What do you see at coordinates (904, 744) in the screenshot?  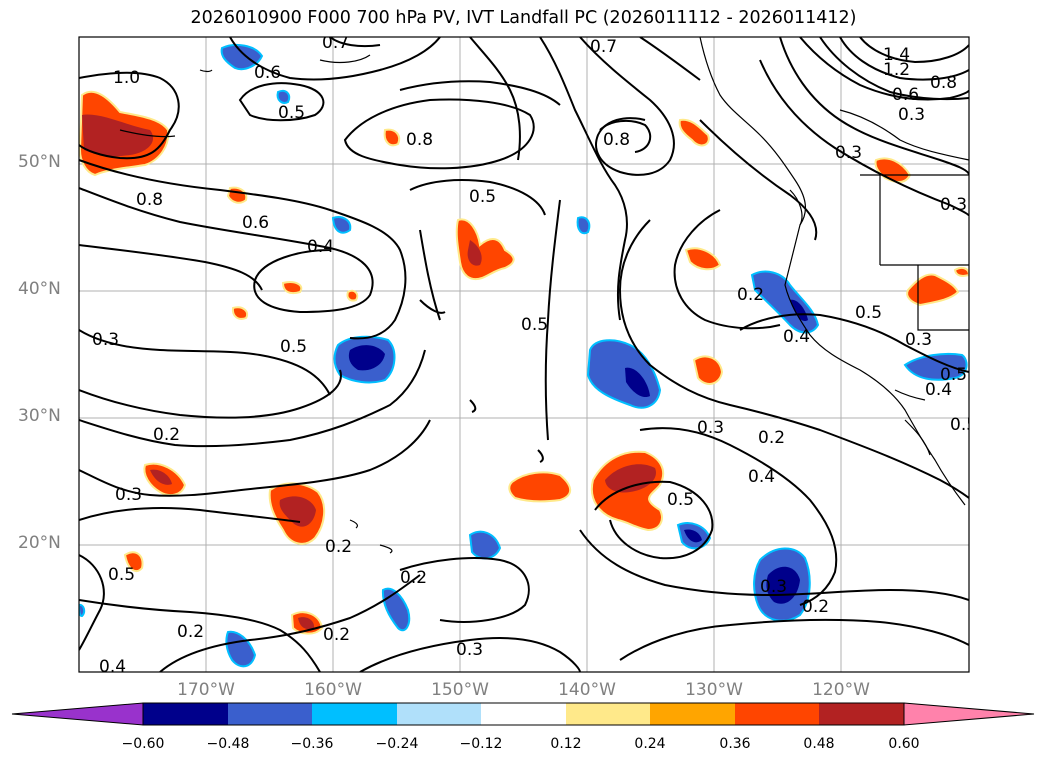 I see `colorbar-tick-label: 0.60` at bounding box center [904, 744].